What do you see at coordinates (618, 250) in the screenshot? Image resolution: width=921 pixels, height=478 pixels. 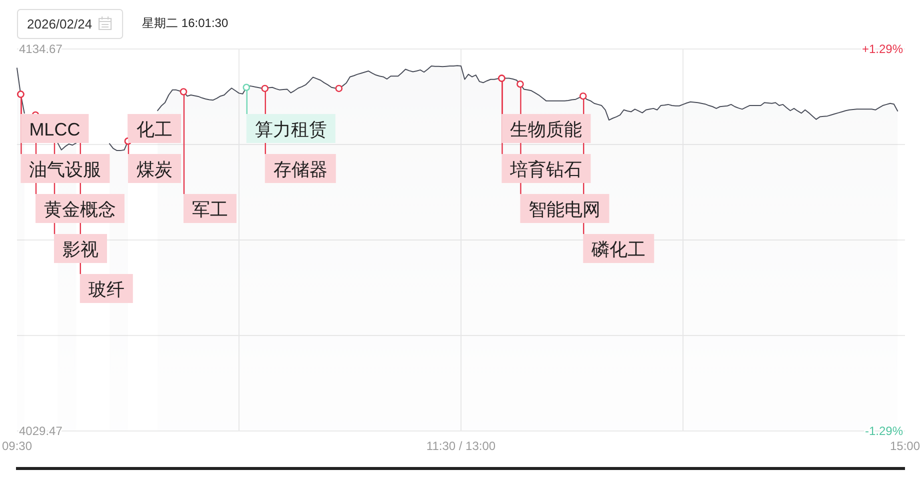 I see `data-label: 磷化工` at bounding box center [618, 250].